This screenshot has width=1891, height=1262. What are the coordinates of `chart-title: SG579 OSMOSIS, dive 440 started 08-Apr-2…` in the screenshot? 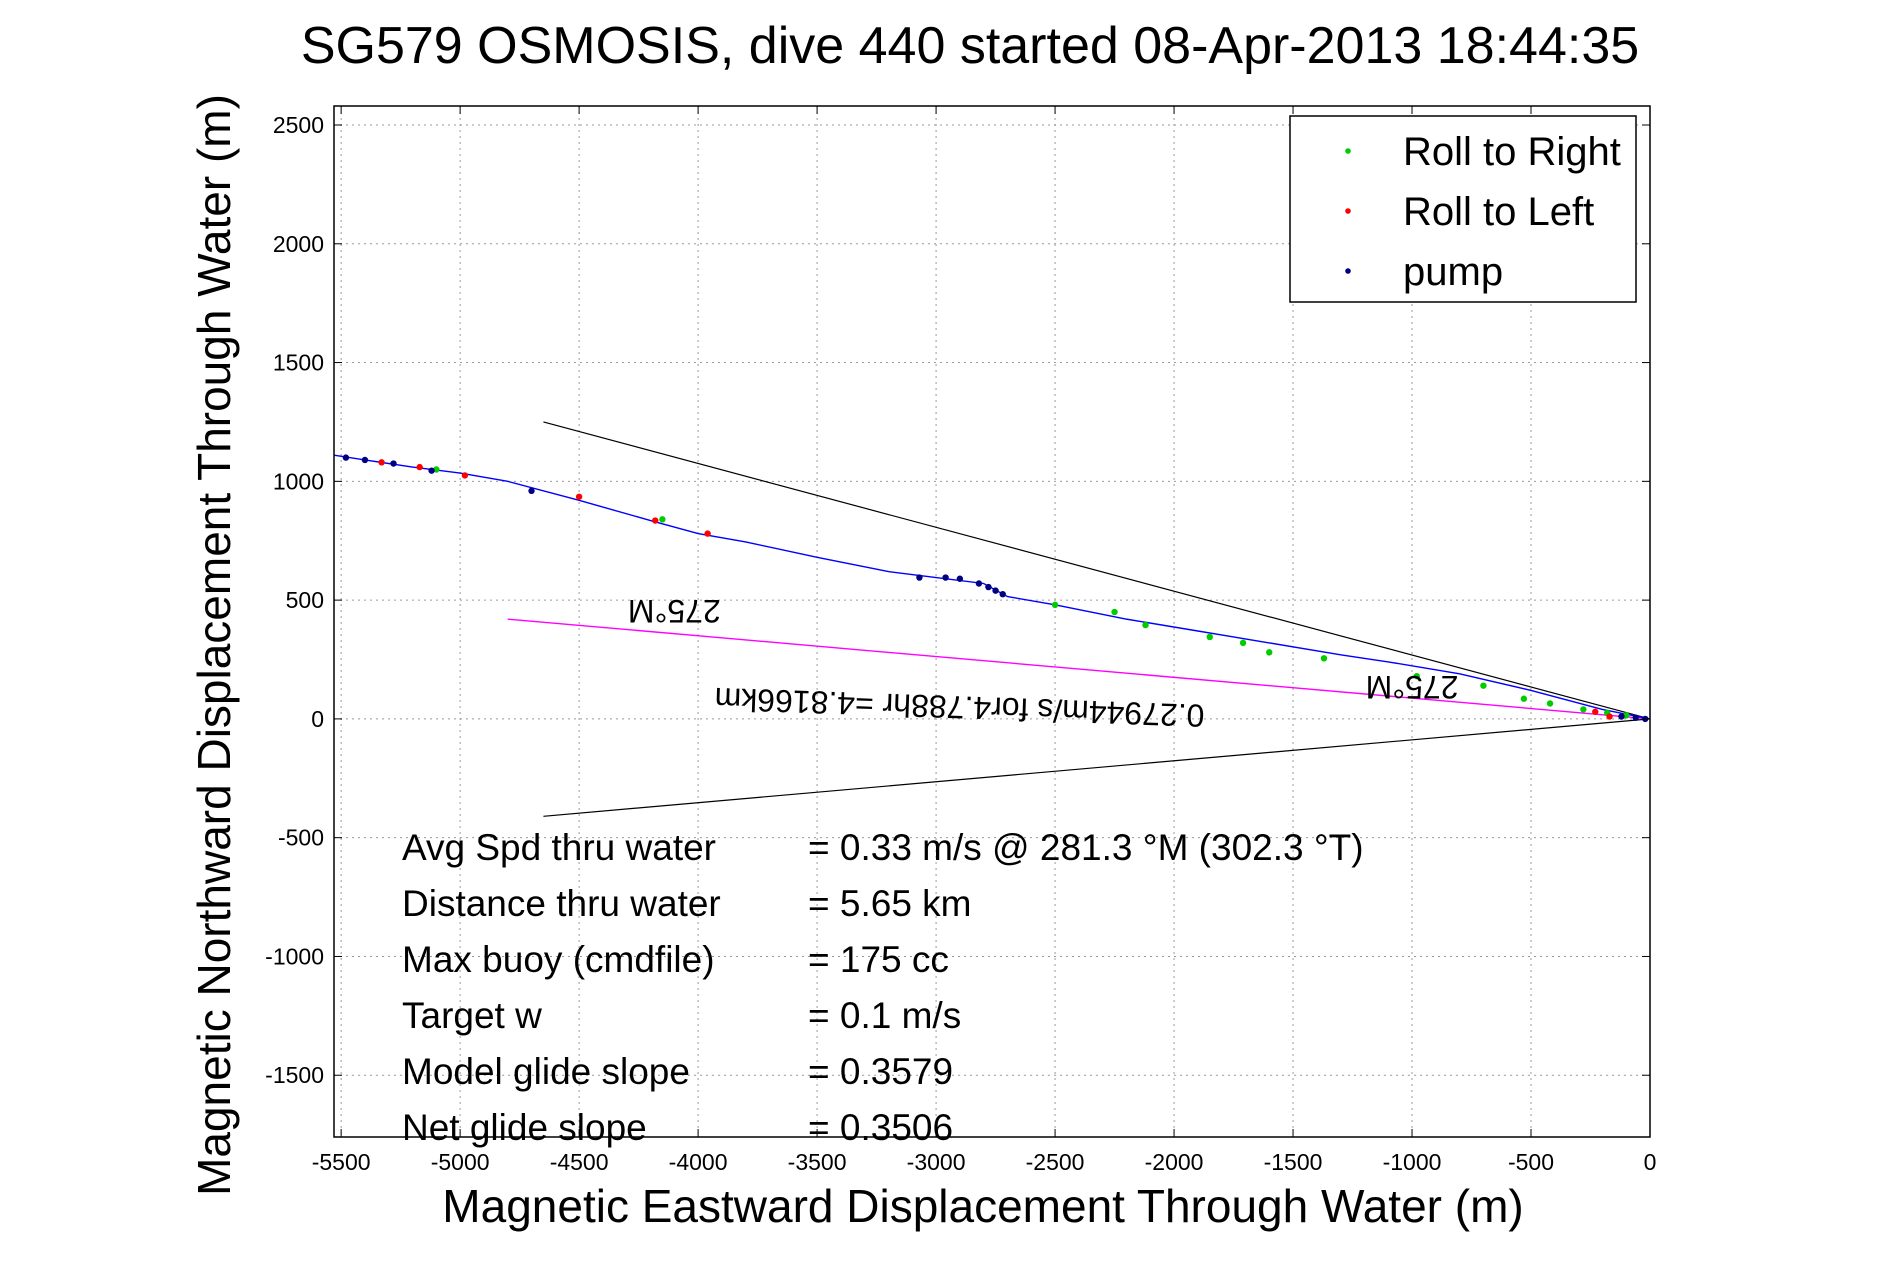 It's located at (970, 46).